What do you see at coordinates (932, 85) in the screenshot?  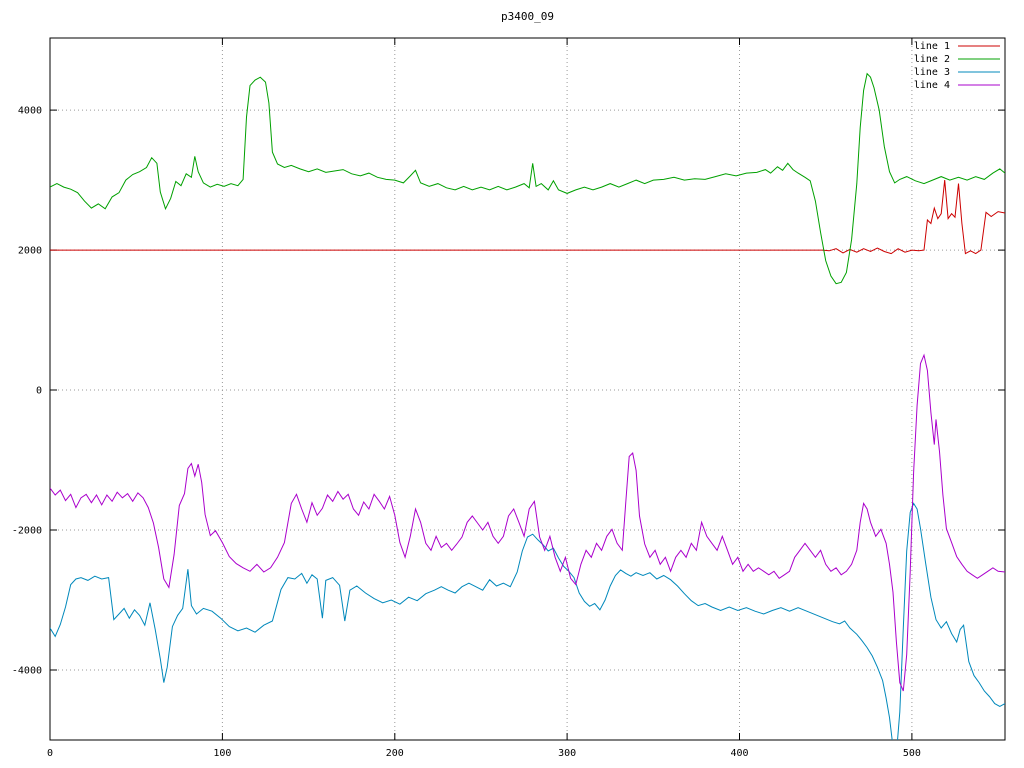 I see `svg-text: line 4` at bounding box center [932, 85].